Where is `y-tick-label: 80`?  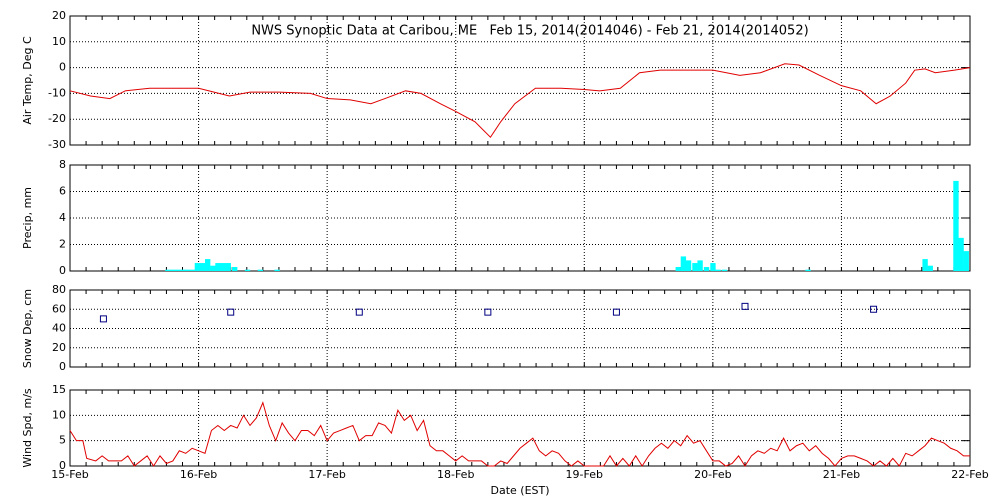
y-tick-label: 80 is located at coordinates (59, 289).